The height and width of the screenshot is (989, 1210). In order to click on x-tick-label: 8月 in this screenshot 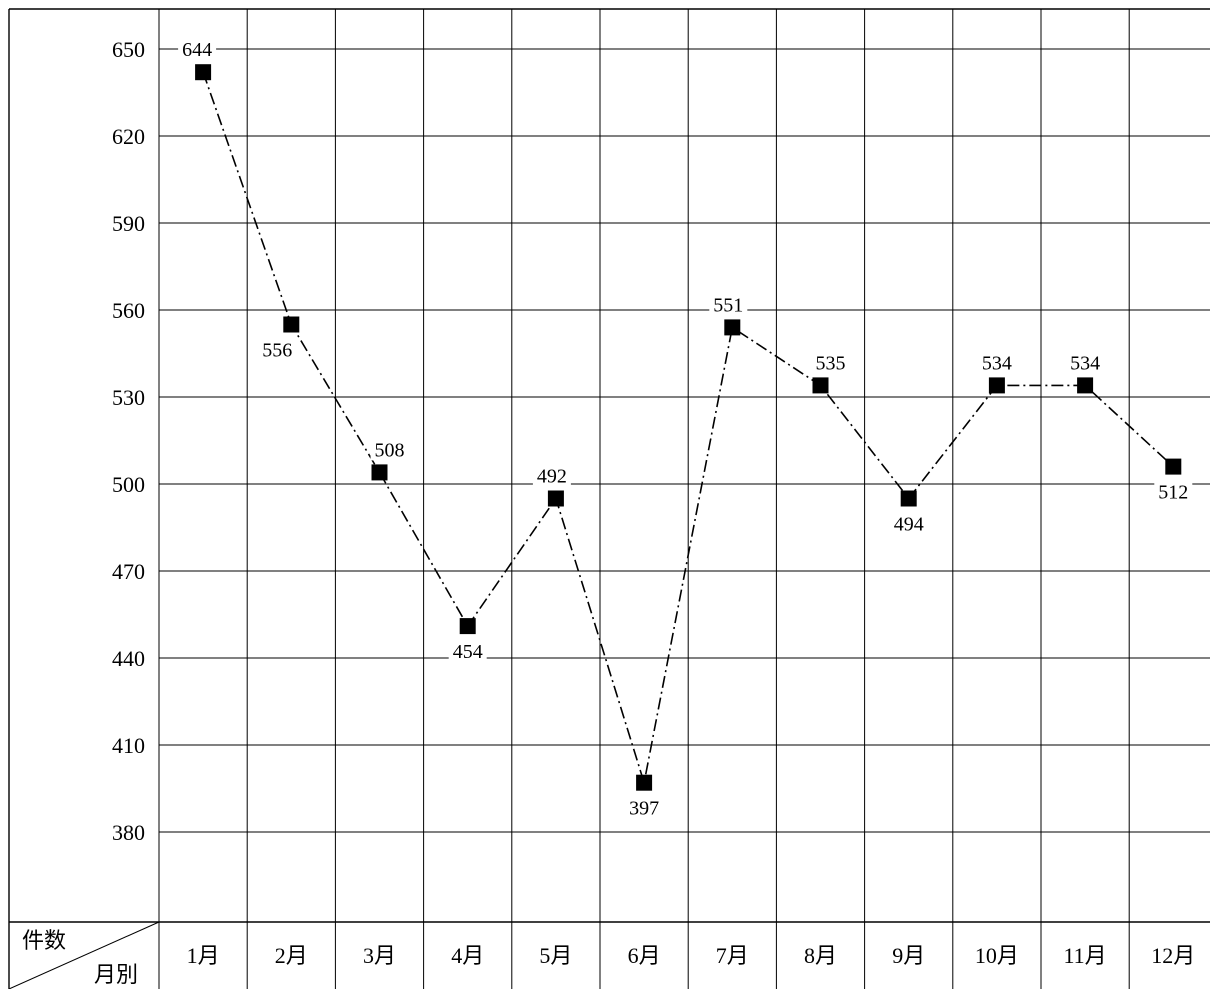, I will do `click(820, 955)`.